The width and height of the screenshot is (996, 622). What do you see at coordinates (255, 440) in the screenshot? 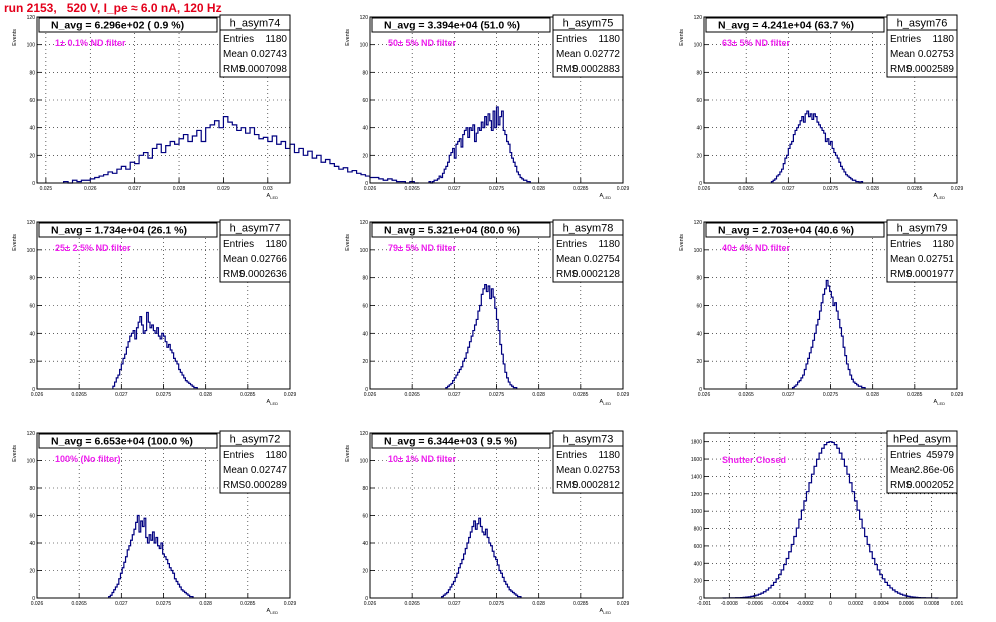
I see `histogram-name: h_asym72` at bounding box center [255, 440].